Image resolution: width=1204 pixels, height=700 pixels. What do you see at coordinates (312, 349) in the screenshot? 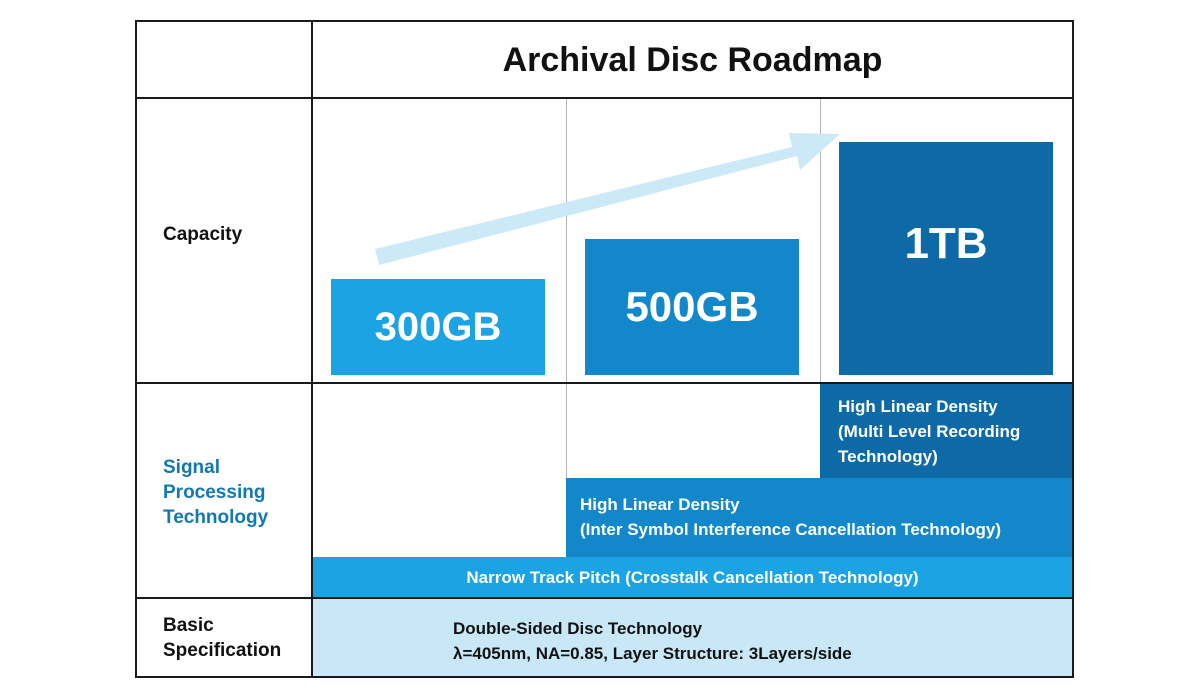
I see `label-column-divider` at bounding box center [312, 349].